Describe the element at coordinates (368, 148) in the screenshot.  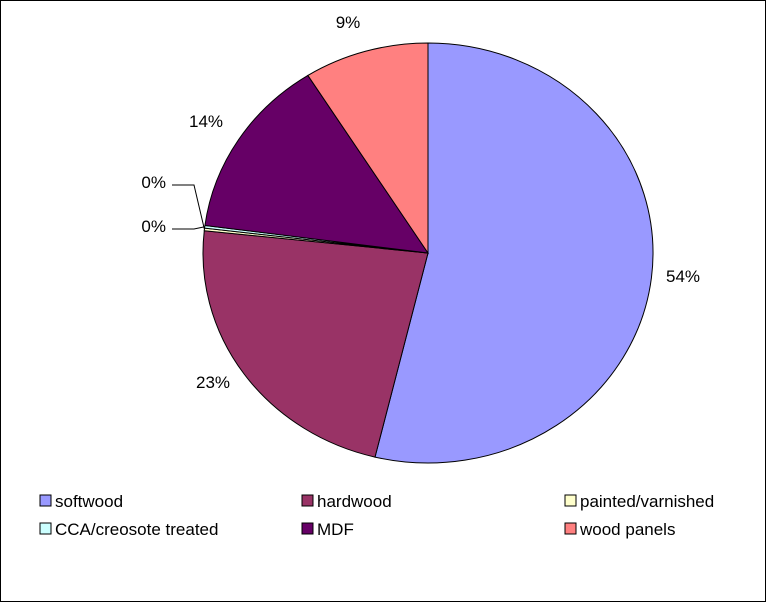
I see `pie-slice-wood-panels` at that location.